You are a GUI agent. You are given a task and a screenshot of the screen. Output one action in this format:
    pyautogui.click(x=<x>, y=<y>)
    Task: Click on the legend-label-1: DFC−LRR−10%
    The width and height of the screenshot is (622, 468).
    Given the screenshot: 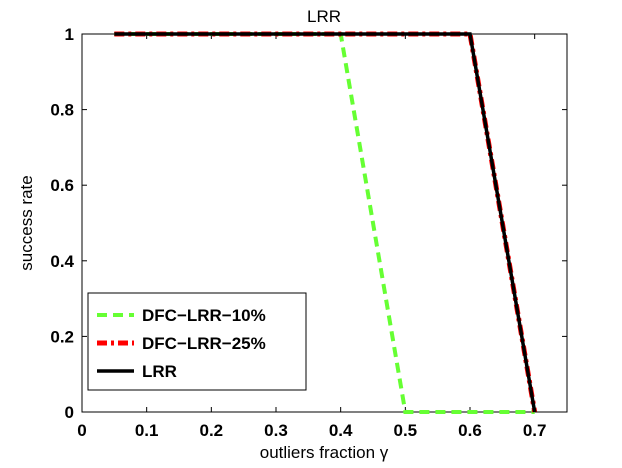 What is the action you would take?
    pyautogui.click(x=204, y=315)
    